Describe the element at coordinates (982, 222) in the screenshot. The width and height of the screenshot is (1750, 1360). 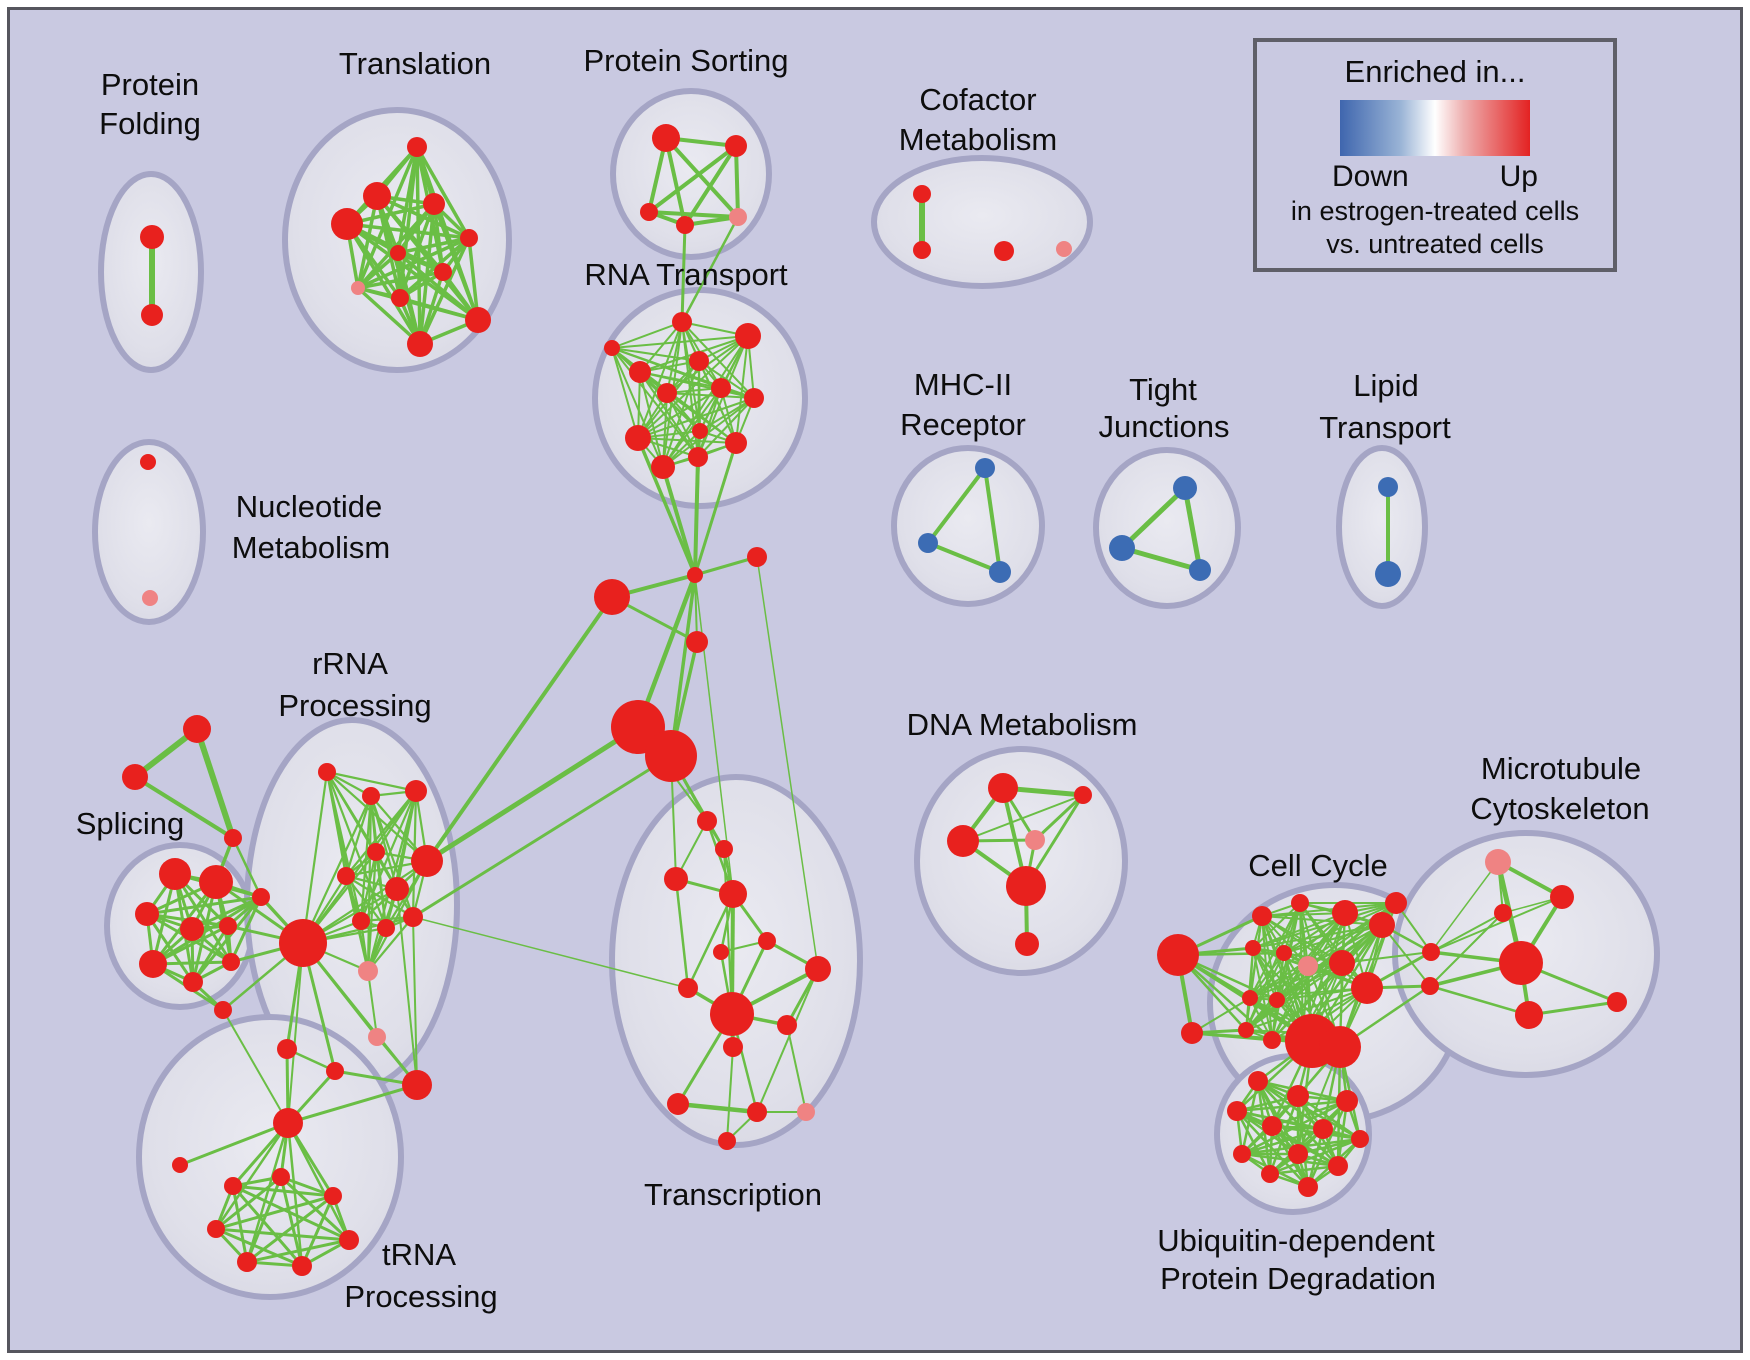
I see `cluster-ellipse-cofactor-metabolism` at that location.